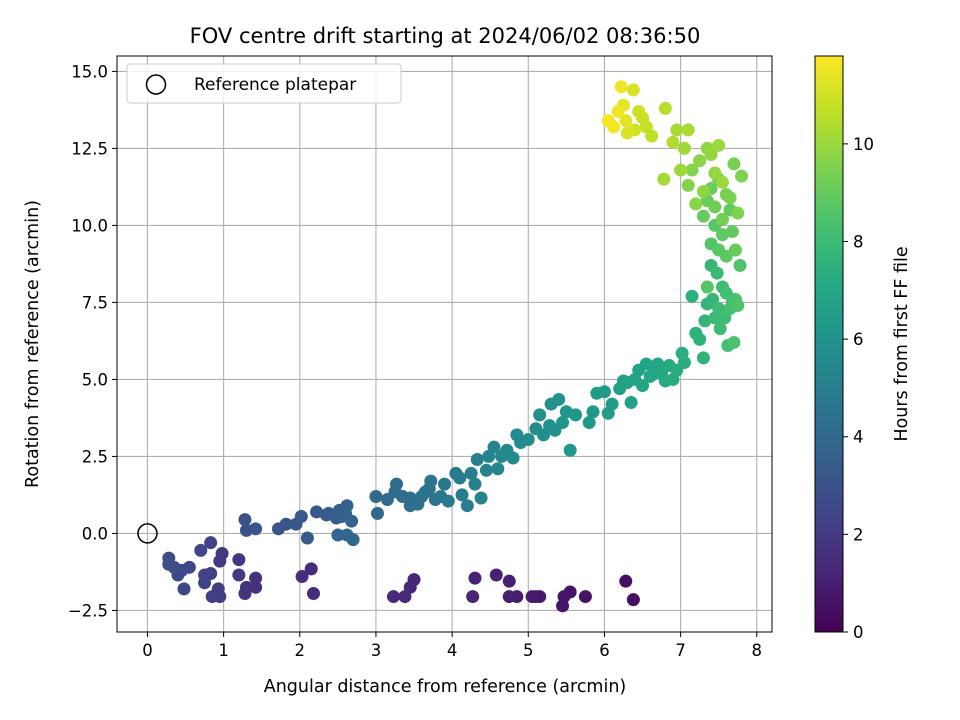 The width and height of the screenshot is (960, 720). What do you see at coordinates (275, 85) in the screenshot?
I see `legend-label-reference-platepar: Reference platepar` at bounding box center [275, 85].